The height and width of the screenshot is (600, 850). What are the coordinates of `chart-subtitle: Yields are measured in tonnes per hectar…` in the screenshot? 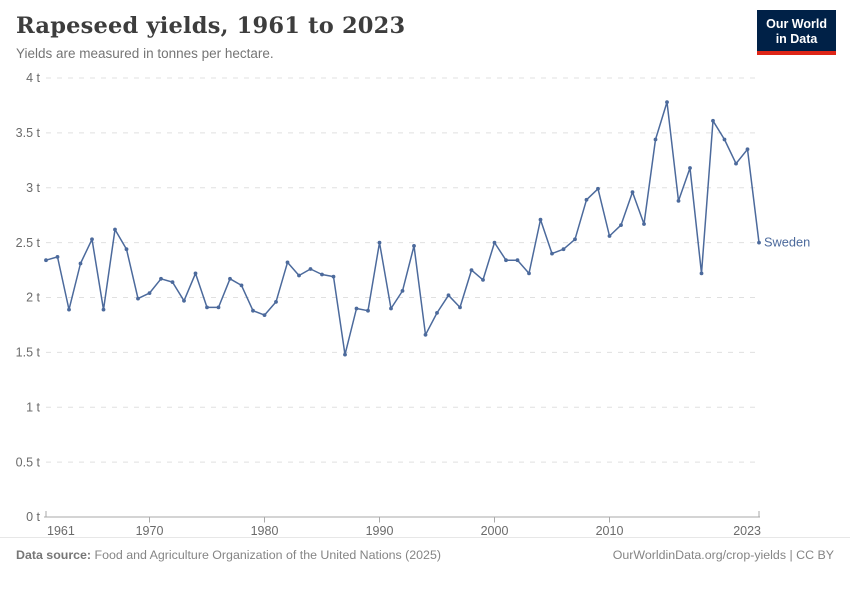 It's located at (145, 53).